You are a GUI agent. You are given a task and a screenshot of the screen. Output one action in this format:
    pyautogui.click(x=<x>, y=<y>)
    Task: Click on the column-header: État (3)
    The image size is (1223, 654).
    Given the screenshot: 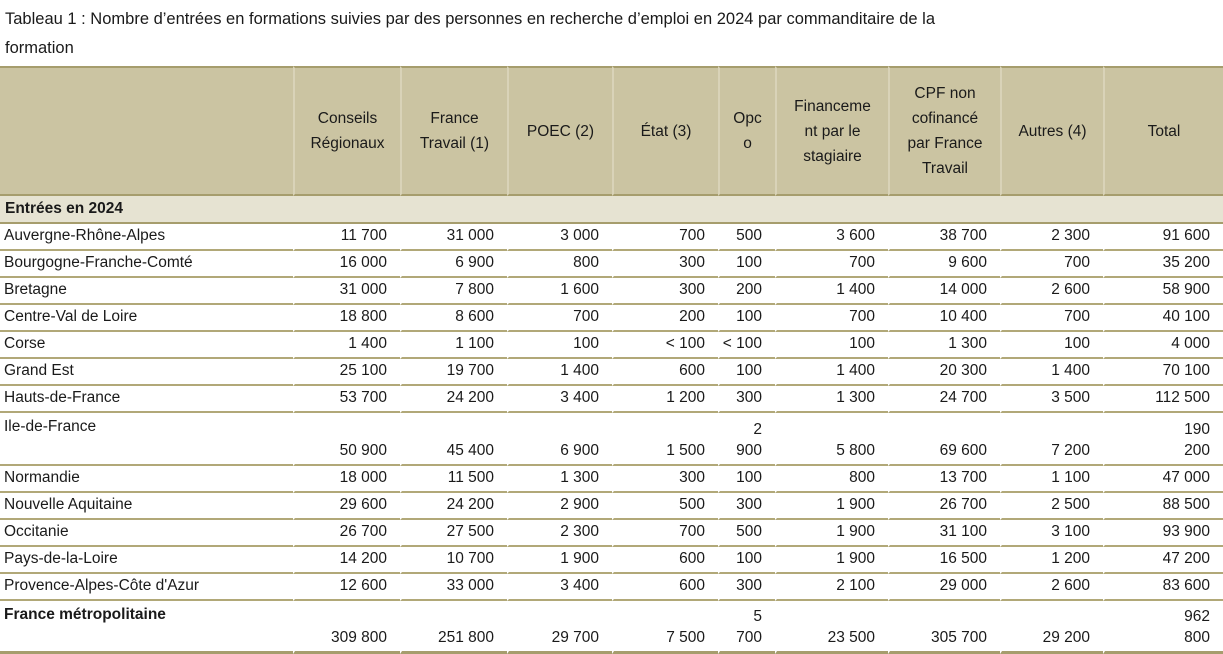 What is the action you would take?
    pyautogui.click(x=665, y=131)
    